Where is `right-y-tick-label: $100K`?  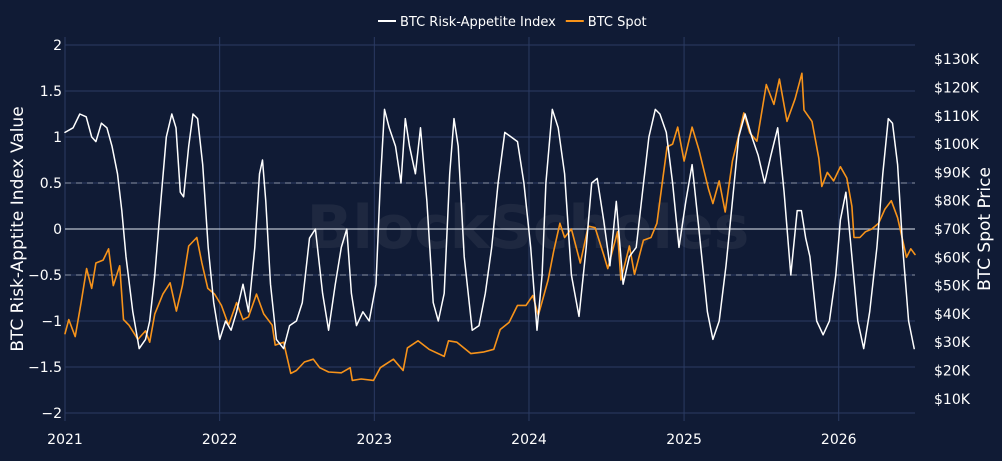 right-y-tick-label: $100K is located at coordinates (957, 145).